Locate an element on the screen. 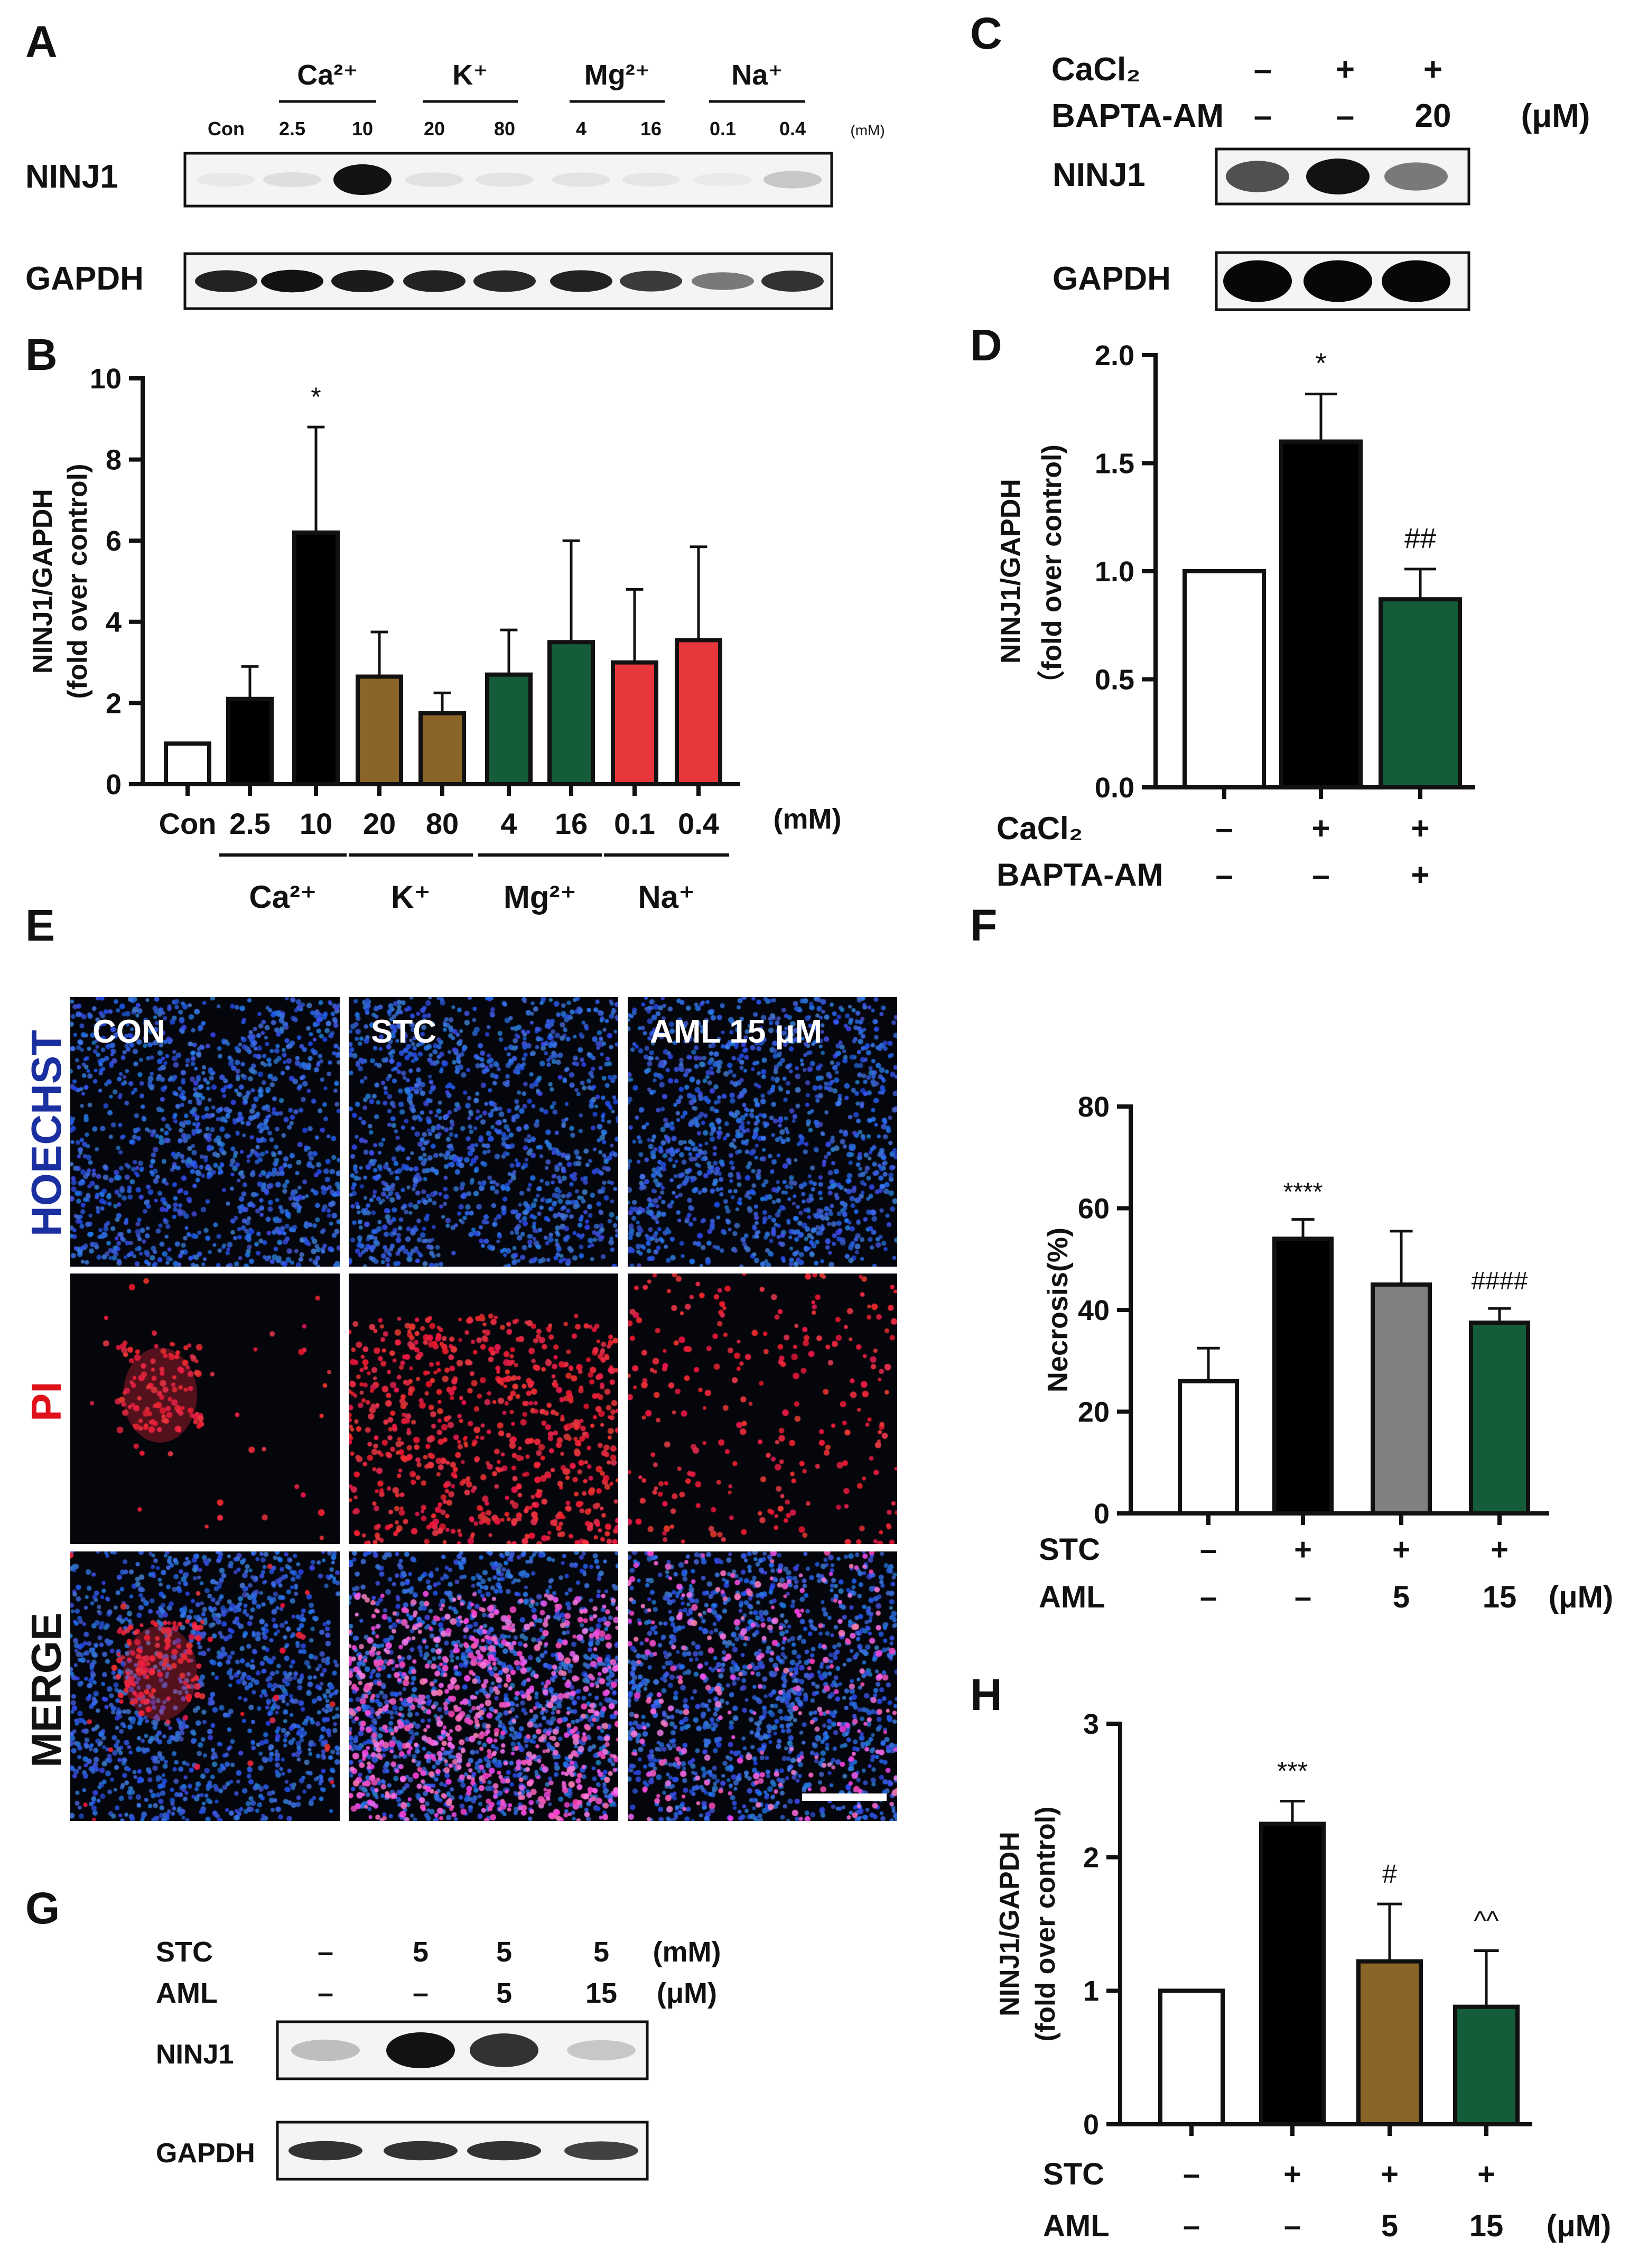 This screenshot has width=1648, height=2268. micrograph-row-label: HOECHST is located at coordinates (46, 1133).